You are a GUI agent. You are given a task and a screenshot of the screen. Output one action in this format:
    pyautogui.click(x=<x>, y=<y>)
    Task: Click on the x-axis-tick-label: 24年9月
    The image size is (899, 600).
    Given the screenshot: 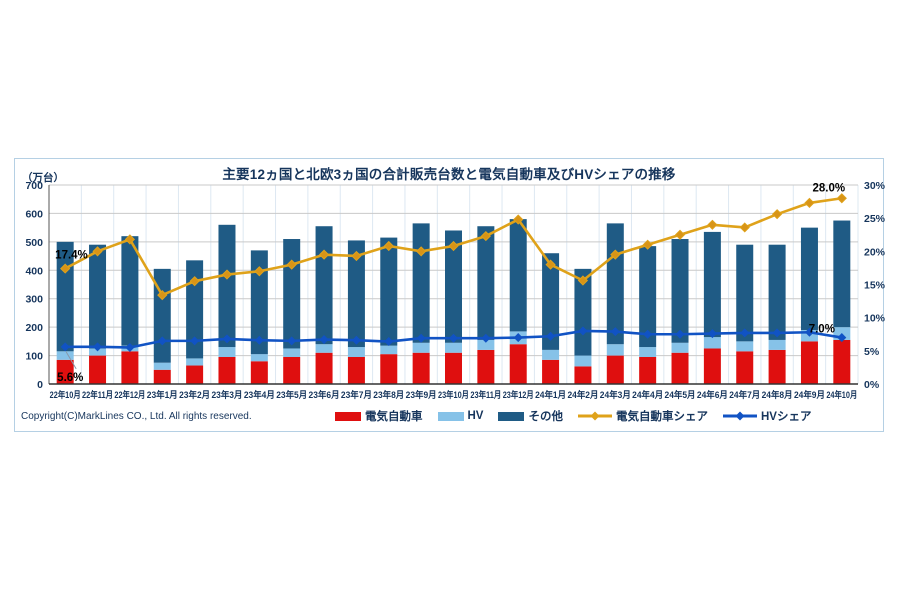 What is the action you would take?
    pyautogui.click(x=809, y=394)
    